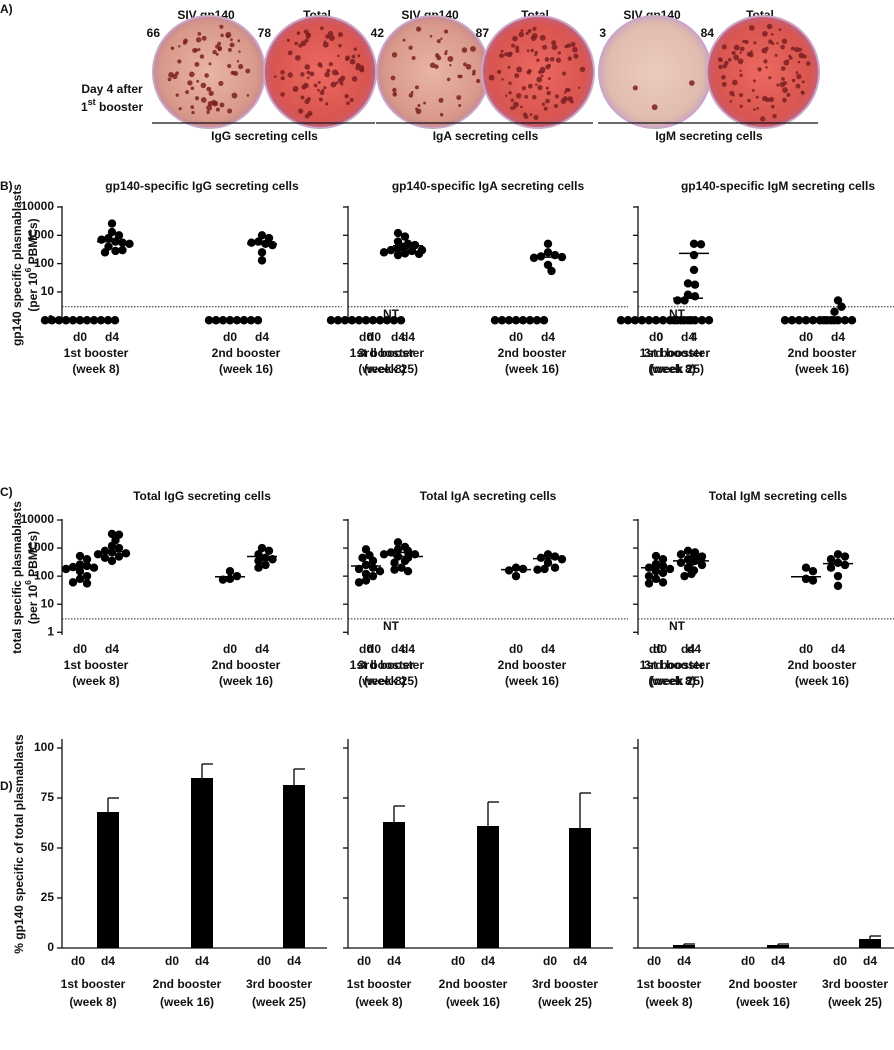 The height and width of the screenshot is (1050, 894). What do you see at coordinates (48, 897) in the screenshot?
I see `y-tick-label: 25` at bounding box center [48, 897].